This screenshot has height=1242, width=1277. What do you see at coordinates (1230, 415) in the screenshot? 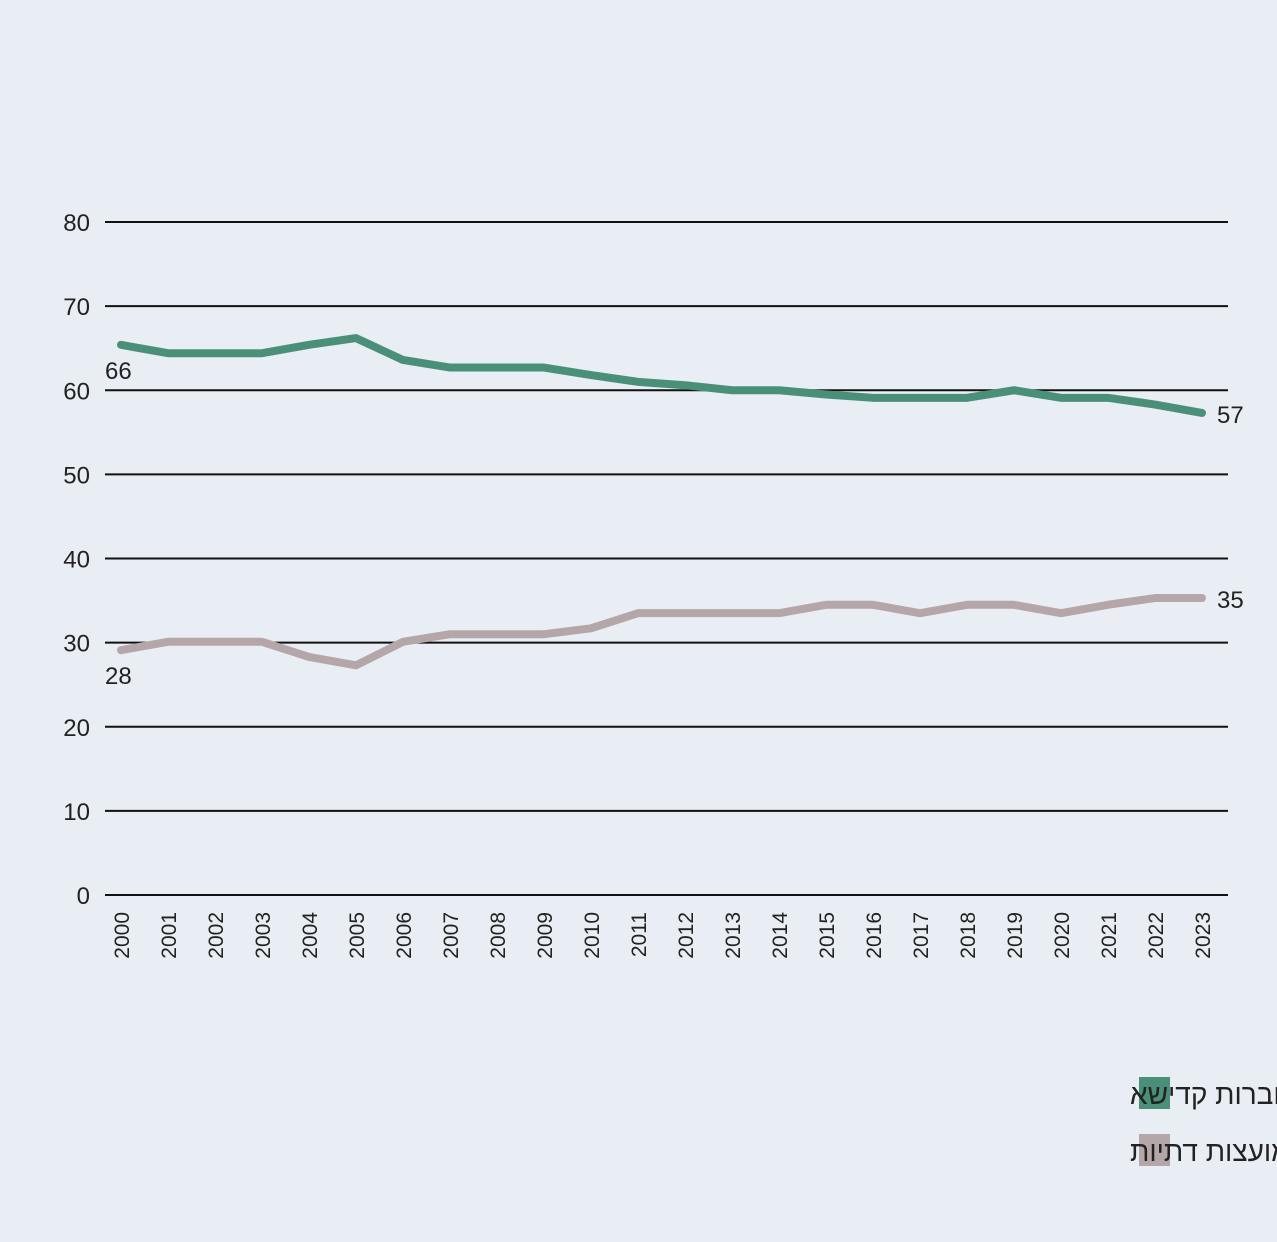
I see `end-value-label: 57` at bounding box center [1230, 415].